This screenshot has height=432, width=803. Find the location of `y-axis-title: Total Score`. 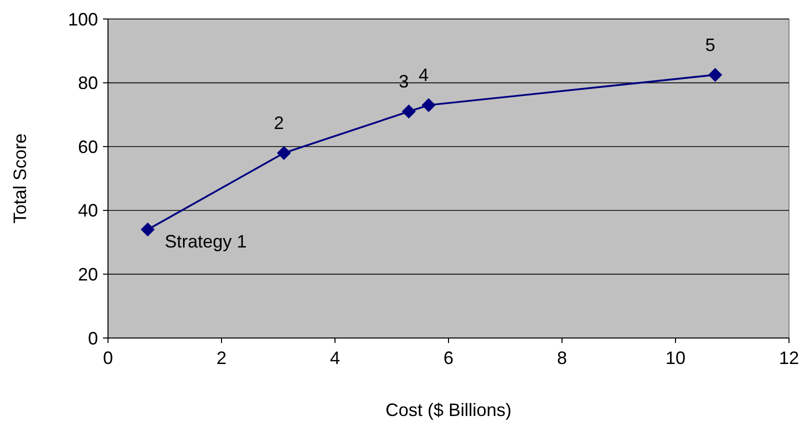

y-axis-title: Total Score is located at coordinates (20, 178).